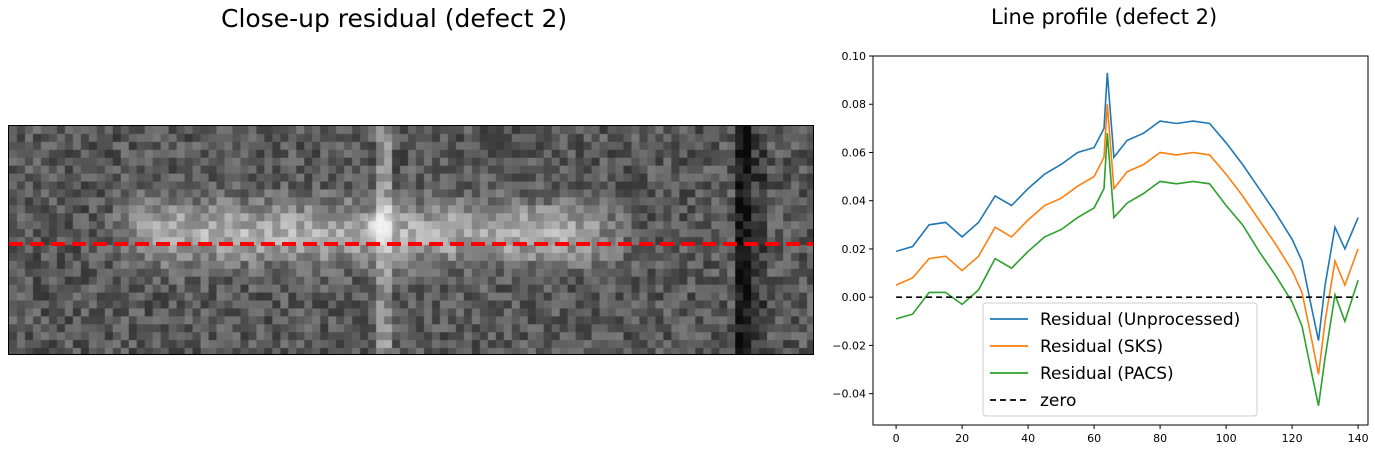 This screenshot has height=451, width=1375. I want to click on y-tick-label: 0.00, so click(854, 297).